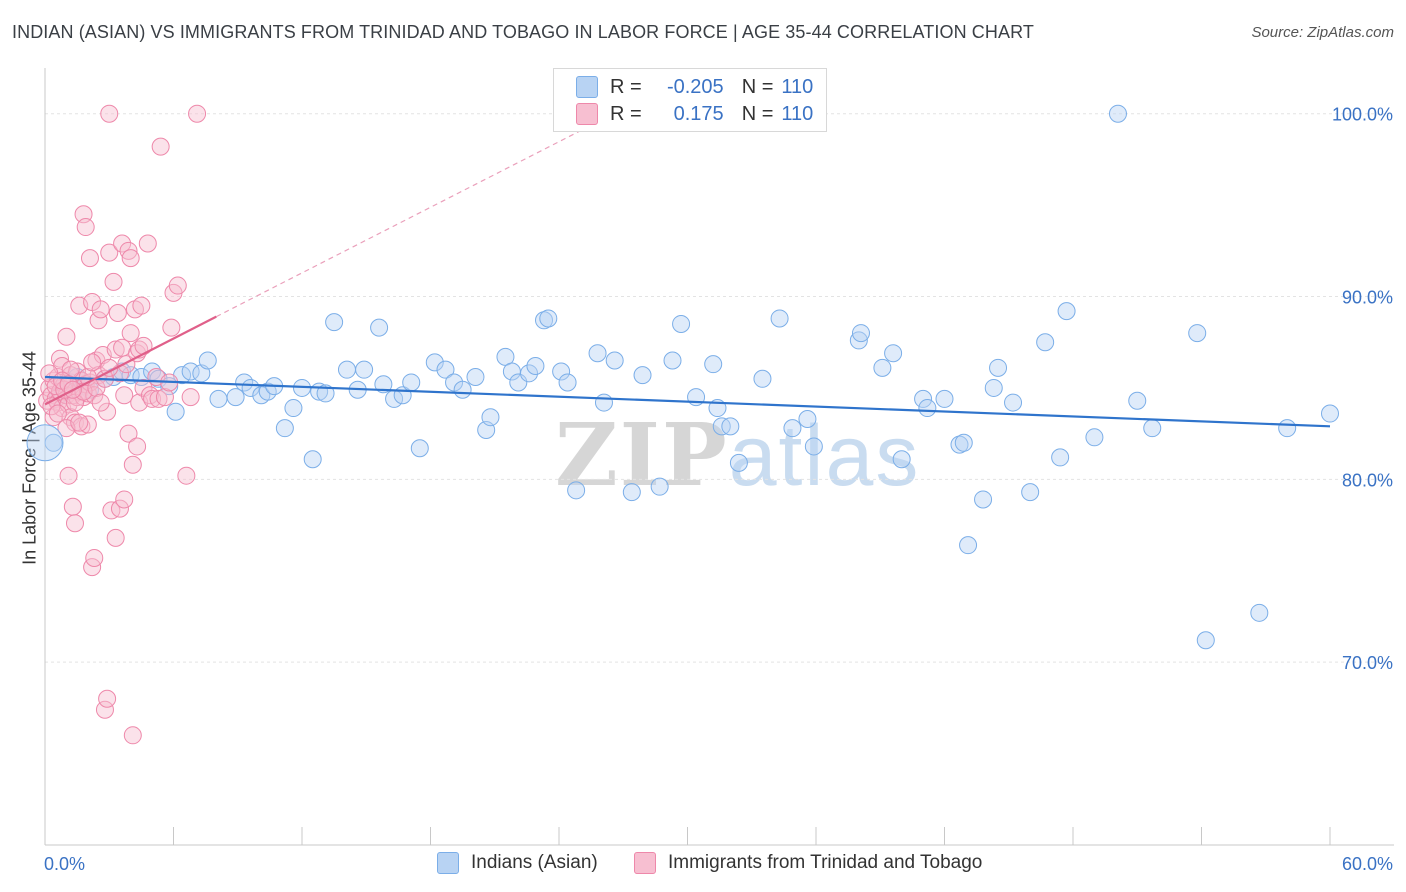  I want to click on correlation-legend: R = -0.205 N = 110 R = 0.175 N = 110, so click(690, 100).